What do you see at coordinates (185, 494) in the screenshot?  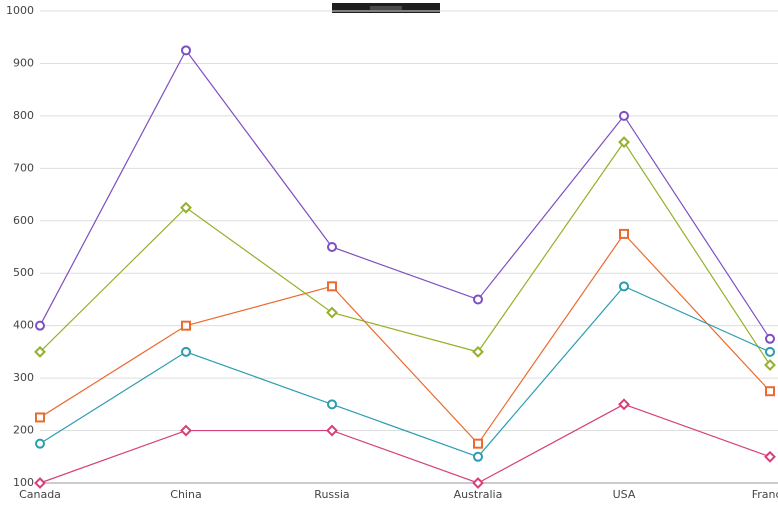 I see `x-tick-label: China` at bounding box center [185, 494].